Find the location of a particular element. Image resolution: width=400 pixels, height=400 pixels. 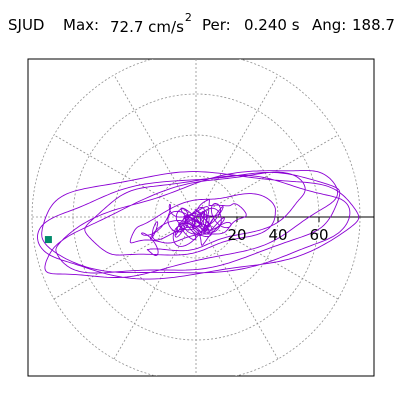

angle-label: Ang: is located at coordinates (329, 25).